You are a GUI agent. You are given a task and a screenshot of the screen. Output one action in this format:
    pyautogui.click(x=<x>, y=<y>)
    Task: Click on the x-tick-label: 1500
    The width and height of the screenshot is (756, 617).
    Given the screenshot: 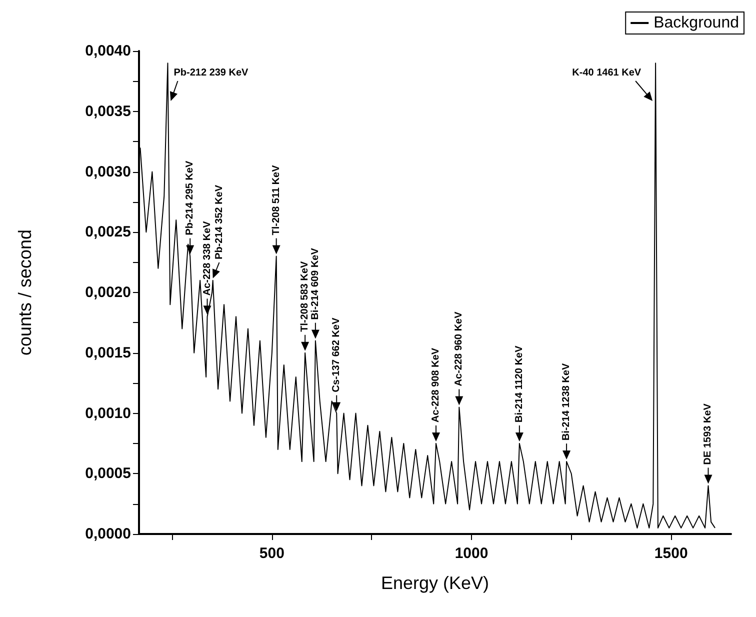 What is the action you would take?
    pyautogui.click(x=671, y=553)
    